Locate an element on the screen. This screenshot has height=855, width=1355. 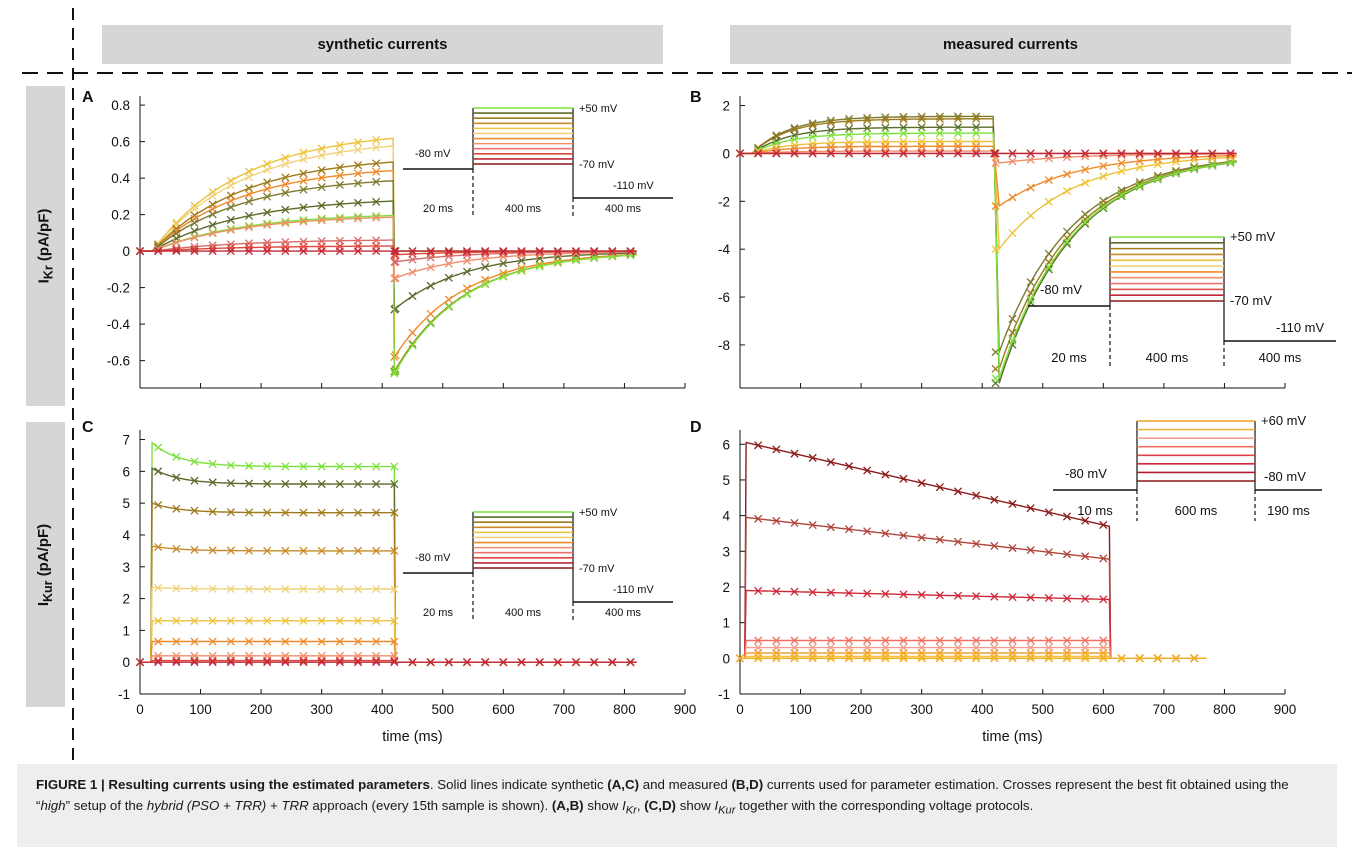
caption-ref: (C,D) is located at coordinates (660, 805).